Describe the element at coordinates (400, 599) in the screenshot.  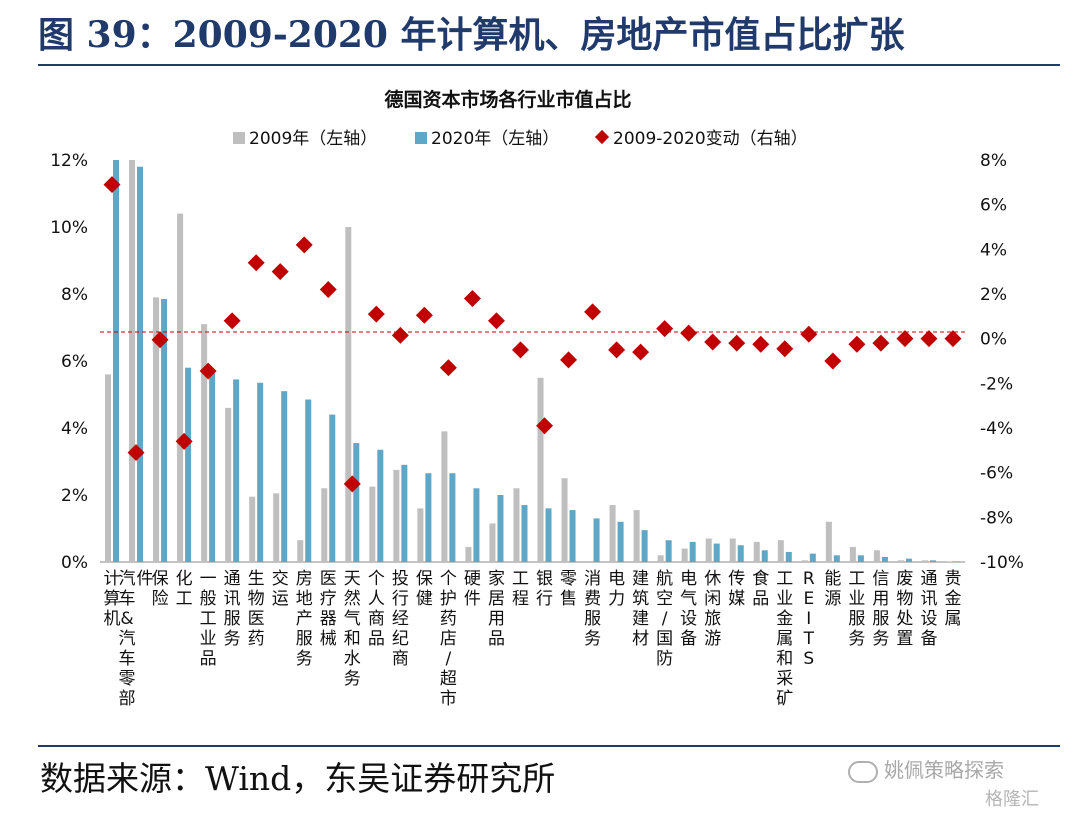
I see `x-tick-label-char: 行` at that location.